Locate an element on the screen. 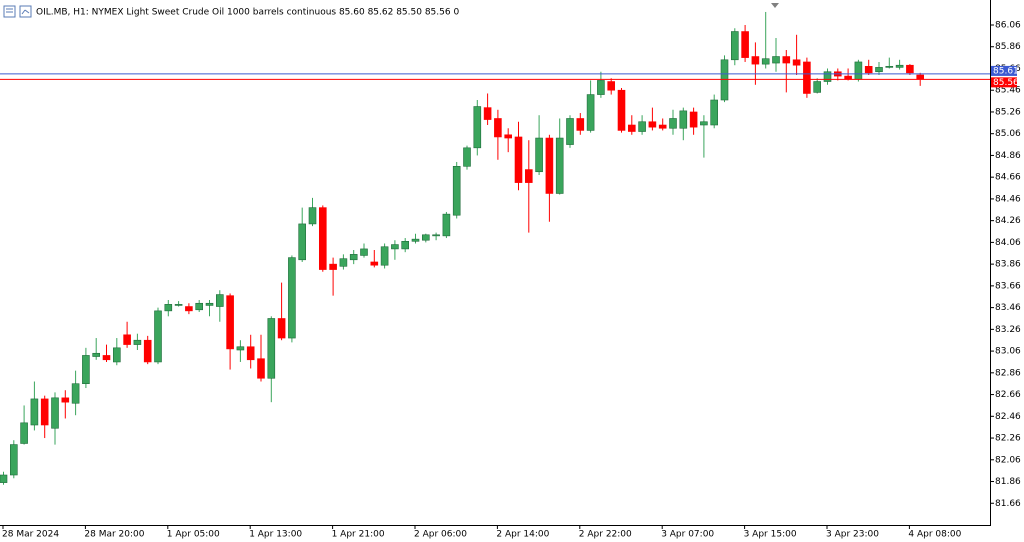  price-label: 85.56 is located at coordinates (1006, 83).